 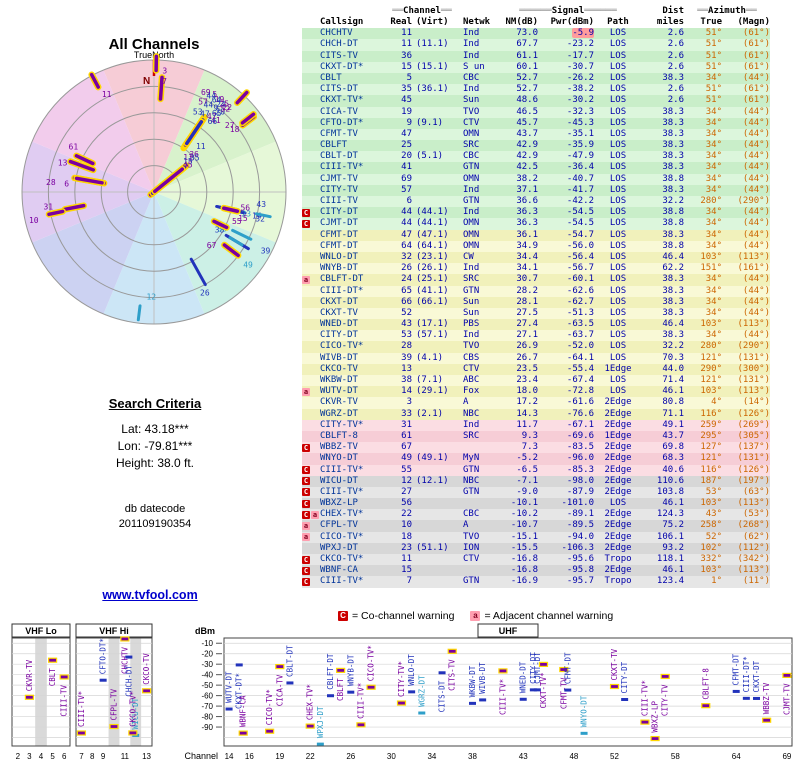 What do you see at coordinates (746, 436) in the screenshot?
I see `cell-mg: (305°)` at bounding box center [746, 436].